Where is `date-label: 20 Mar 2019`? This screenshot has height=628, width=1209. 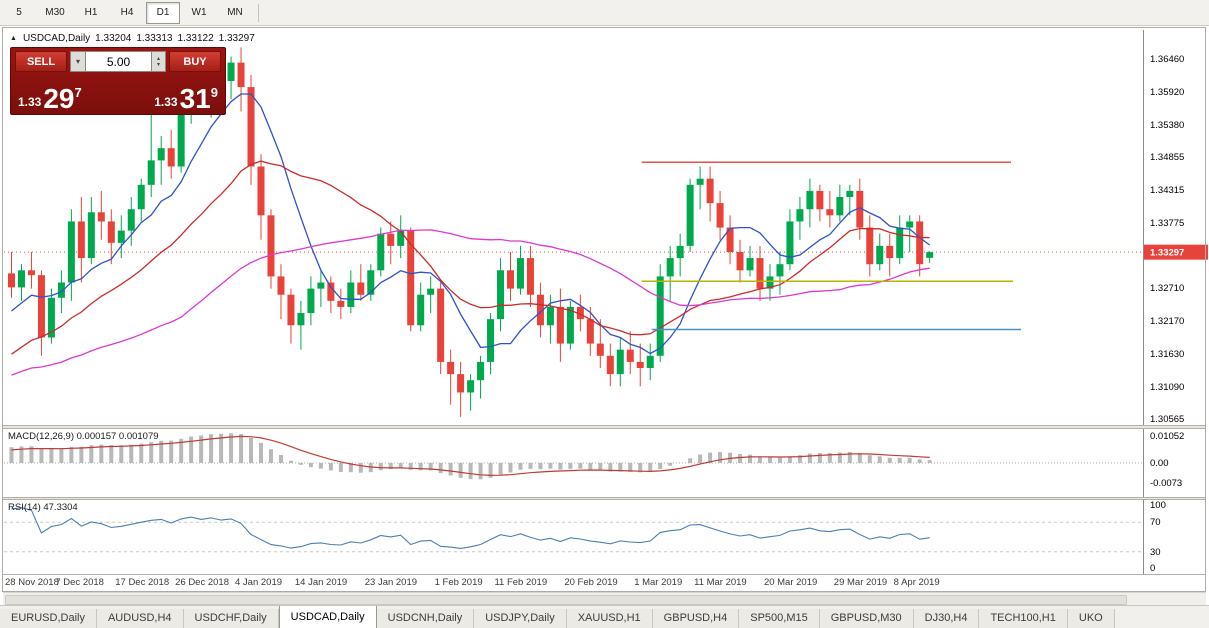
date-label: 20 Mar 2019 is located at coordinates (790, 582).